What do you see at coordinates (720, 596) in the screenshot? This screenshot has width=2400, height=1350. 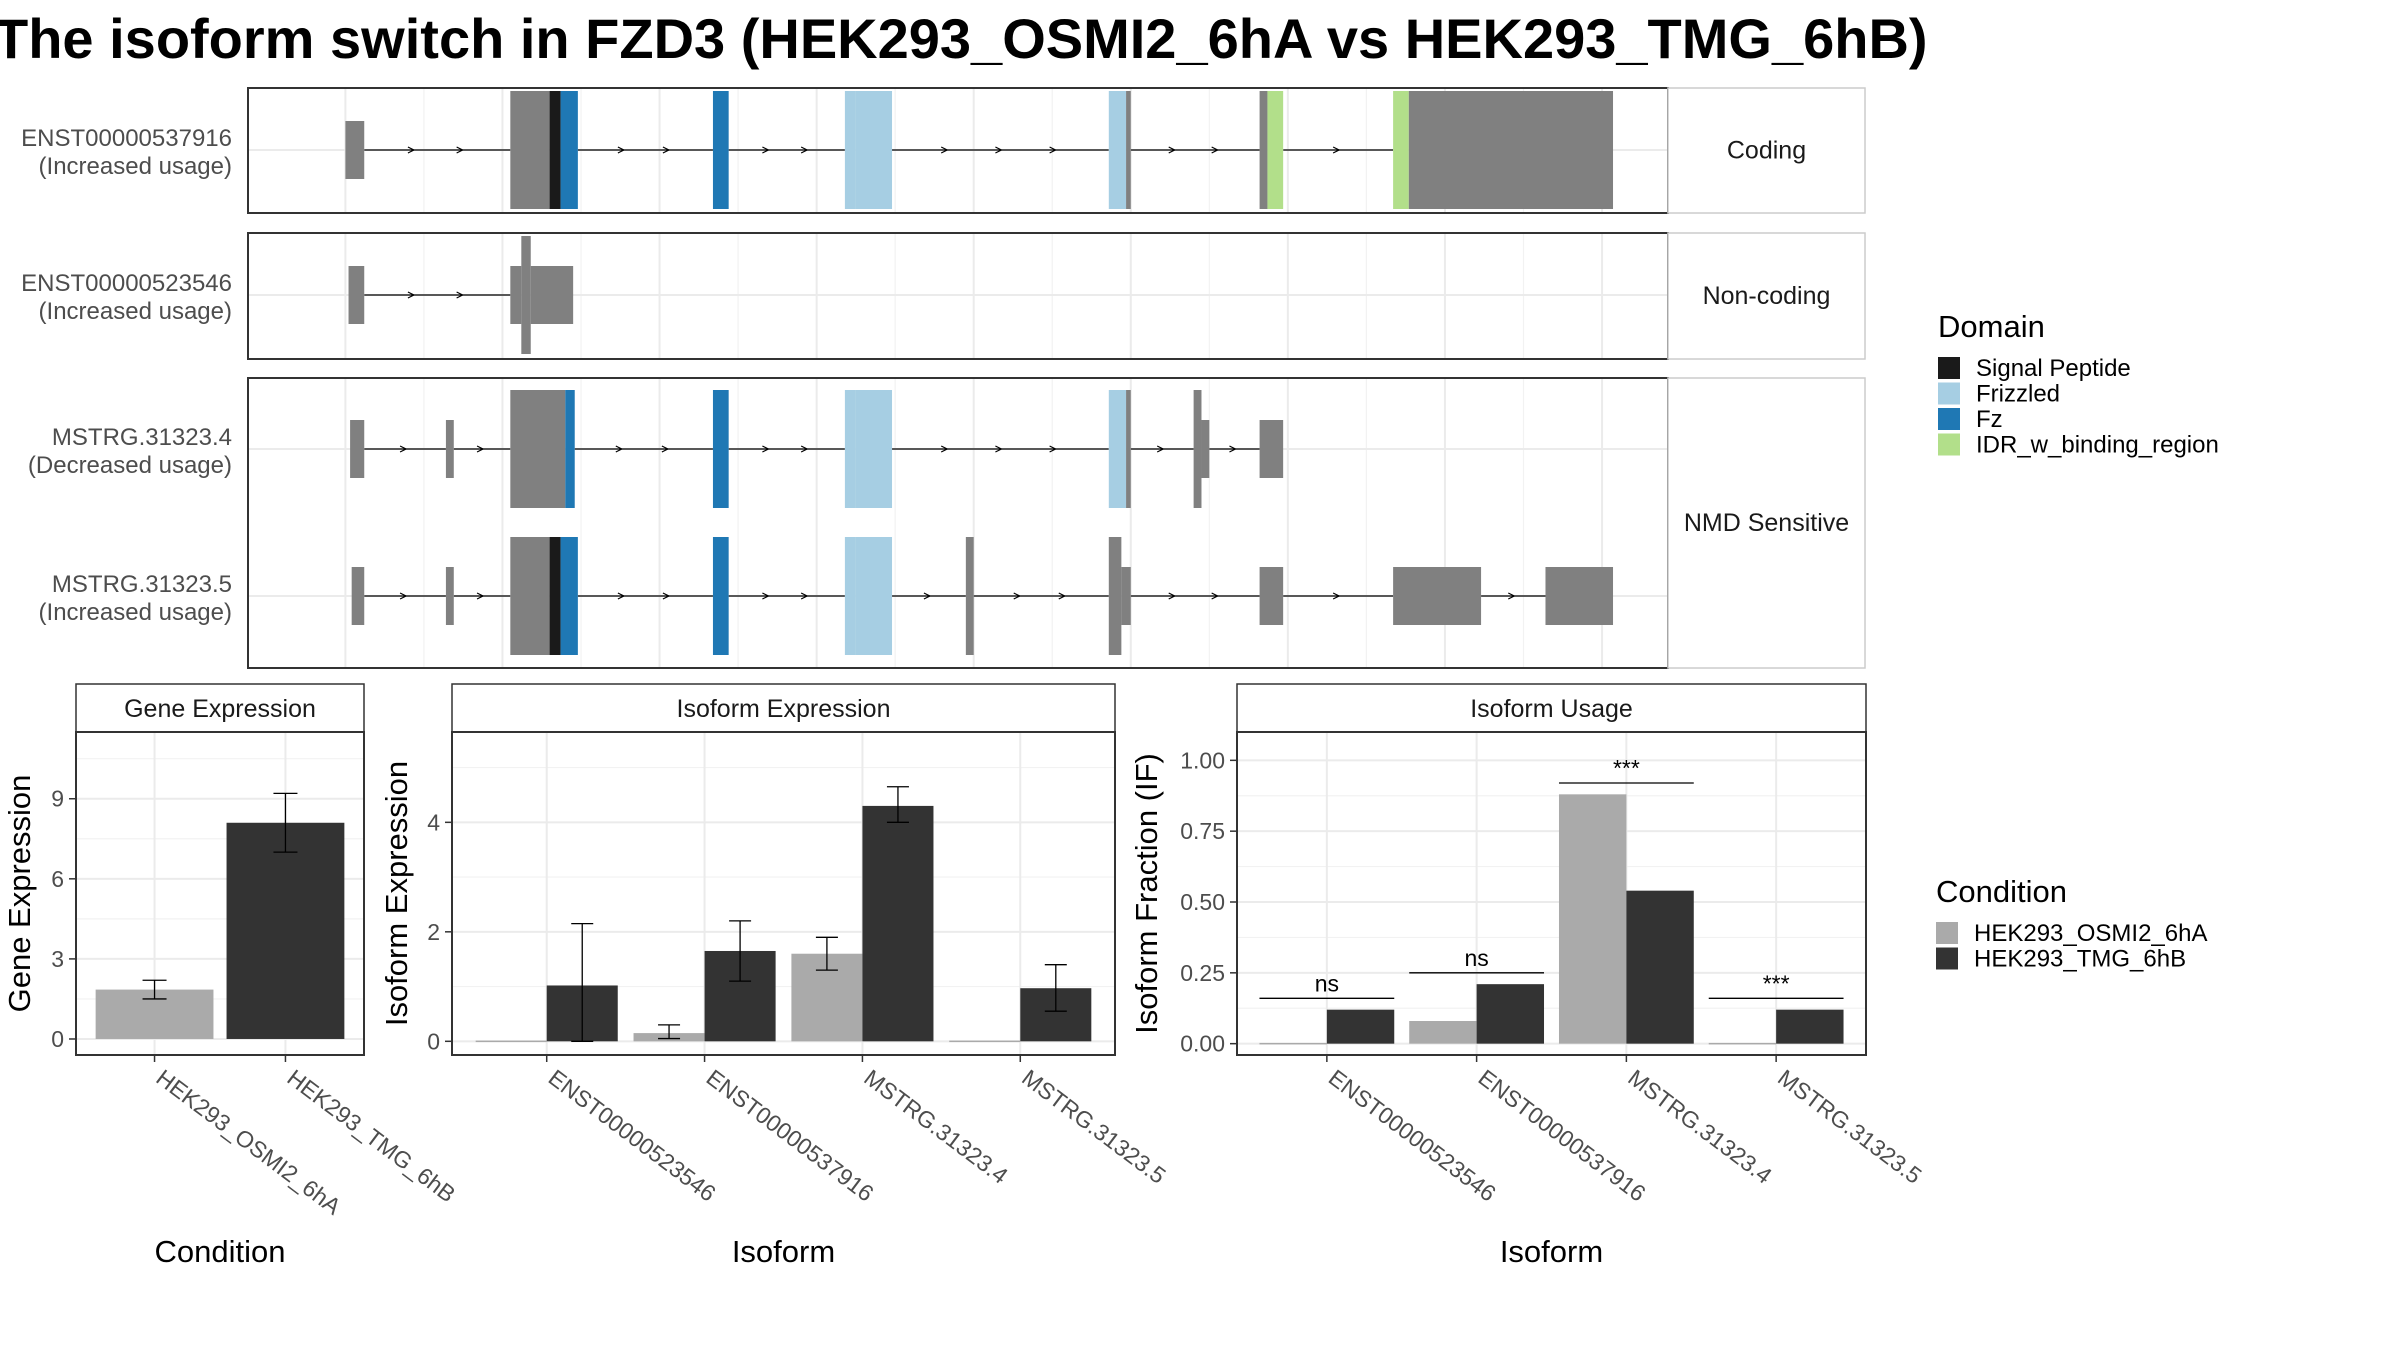 I see `domain-block-fz` at bounding box center [720, 596].